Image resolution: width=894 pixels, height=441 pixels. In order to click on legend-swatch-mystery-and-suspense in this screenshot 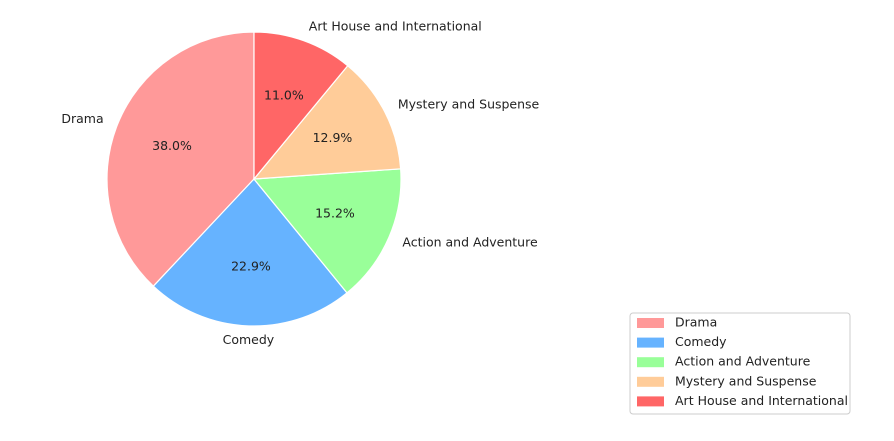, I will do `click(650, 381)`.